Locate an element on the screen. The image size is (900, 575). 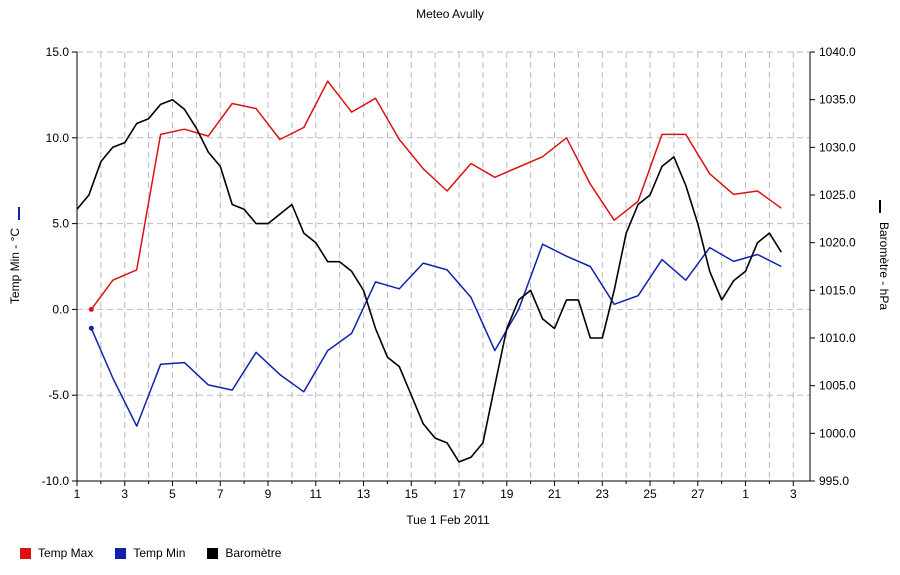
x-tick-label: 17 is located at coordinates (459, 494).